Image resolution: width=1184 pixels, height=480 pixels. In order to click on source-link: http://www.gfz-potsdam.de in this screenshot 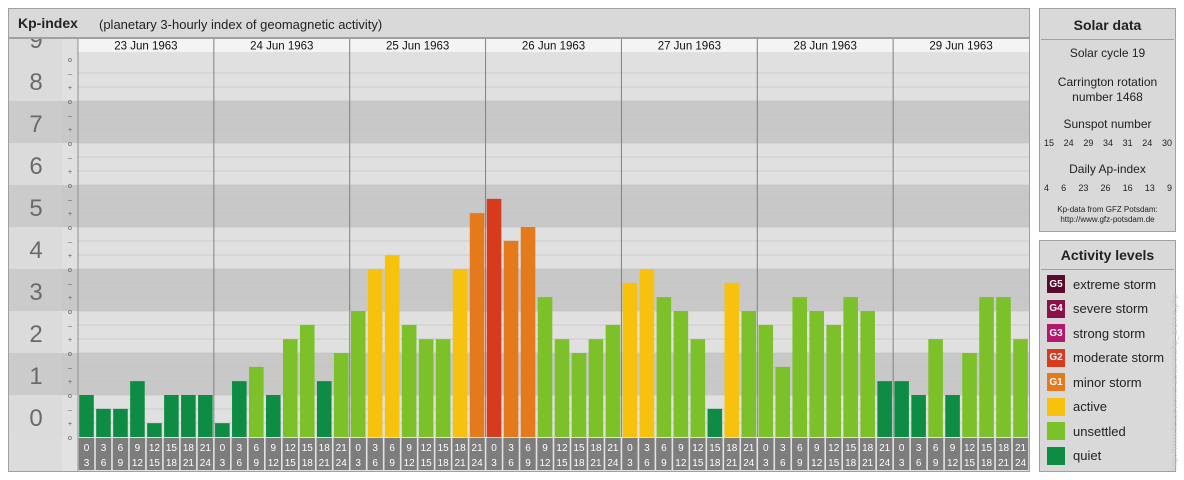, I will do `click(1107, 219)`.